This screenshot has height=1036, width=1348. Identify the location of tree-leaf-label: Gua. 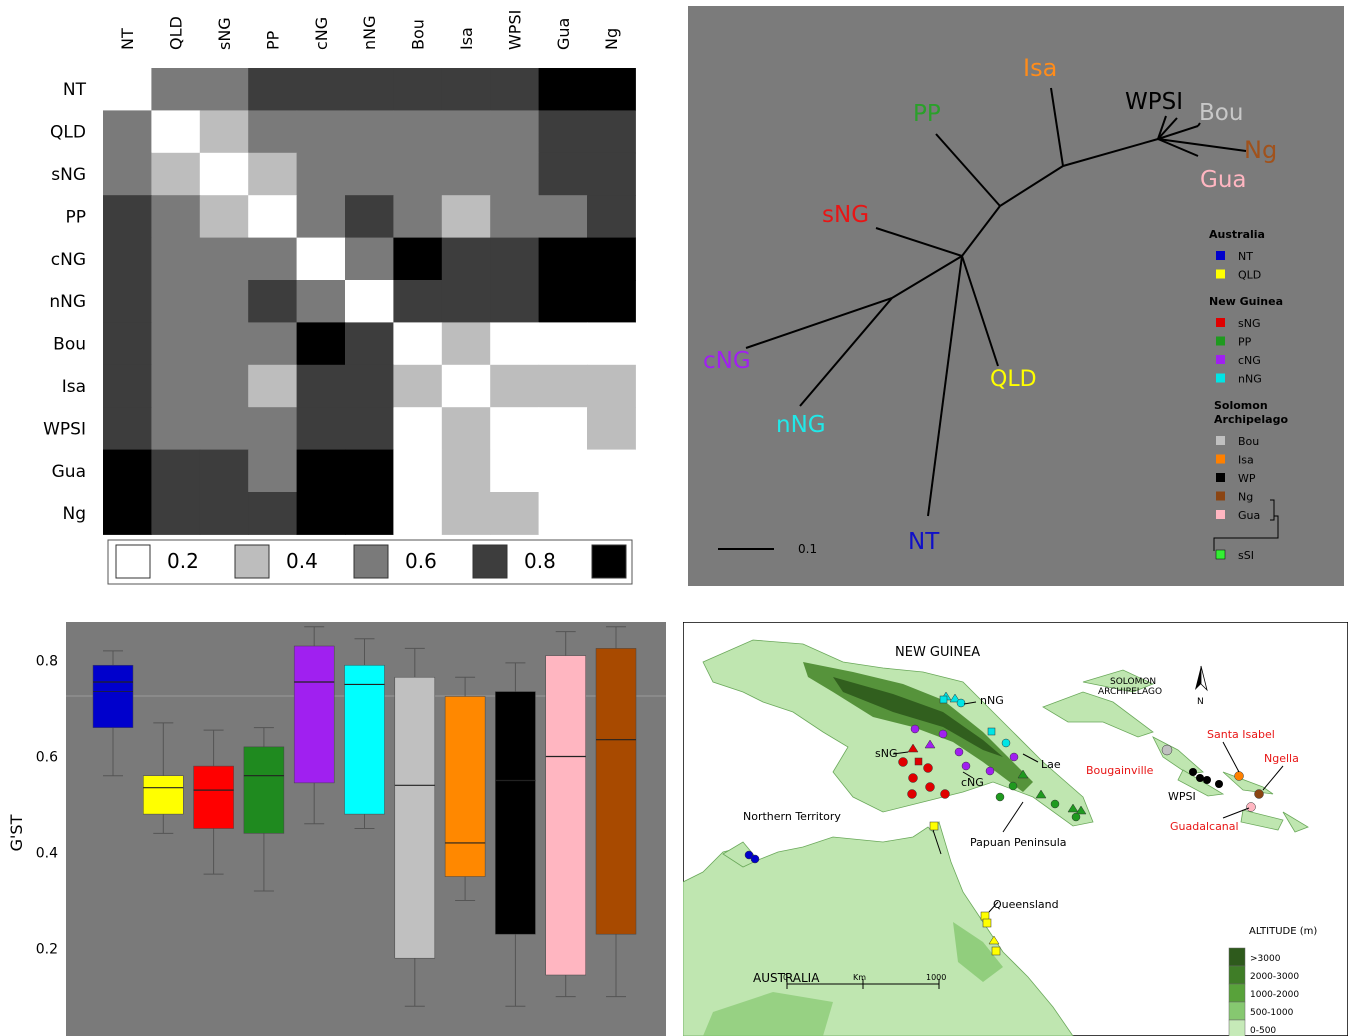
(1223, 180).